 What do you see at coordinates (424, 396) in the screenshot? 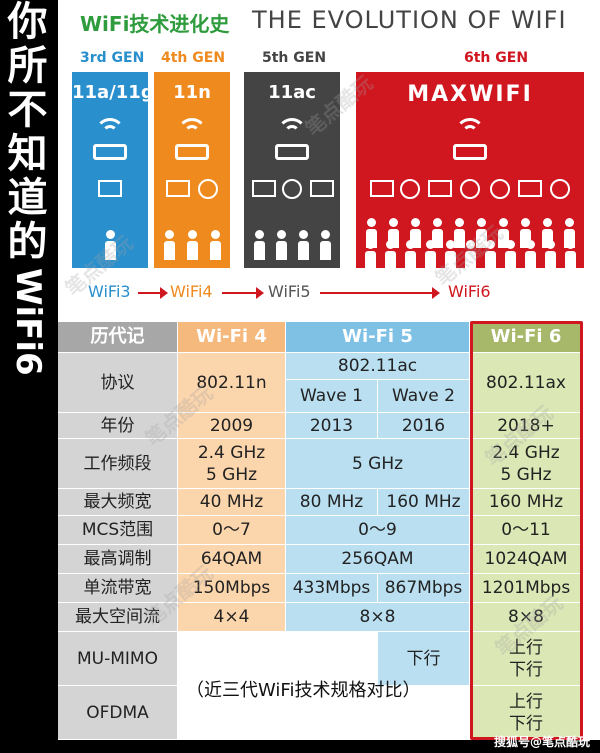
I see `table-cell: Wave 2` at bounding box center [424, 396].